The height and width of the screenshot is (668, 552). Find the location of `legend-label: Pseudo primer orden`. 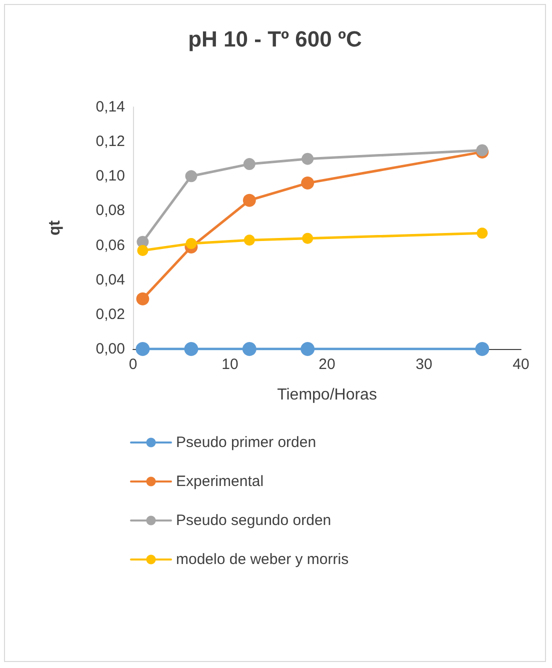

legend-label: Pseudo primer orden is located at coordinates (246, 442).